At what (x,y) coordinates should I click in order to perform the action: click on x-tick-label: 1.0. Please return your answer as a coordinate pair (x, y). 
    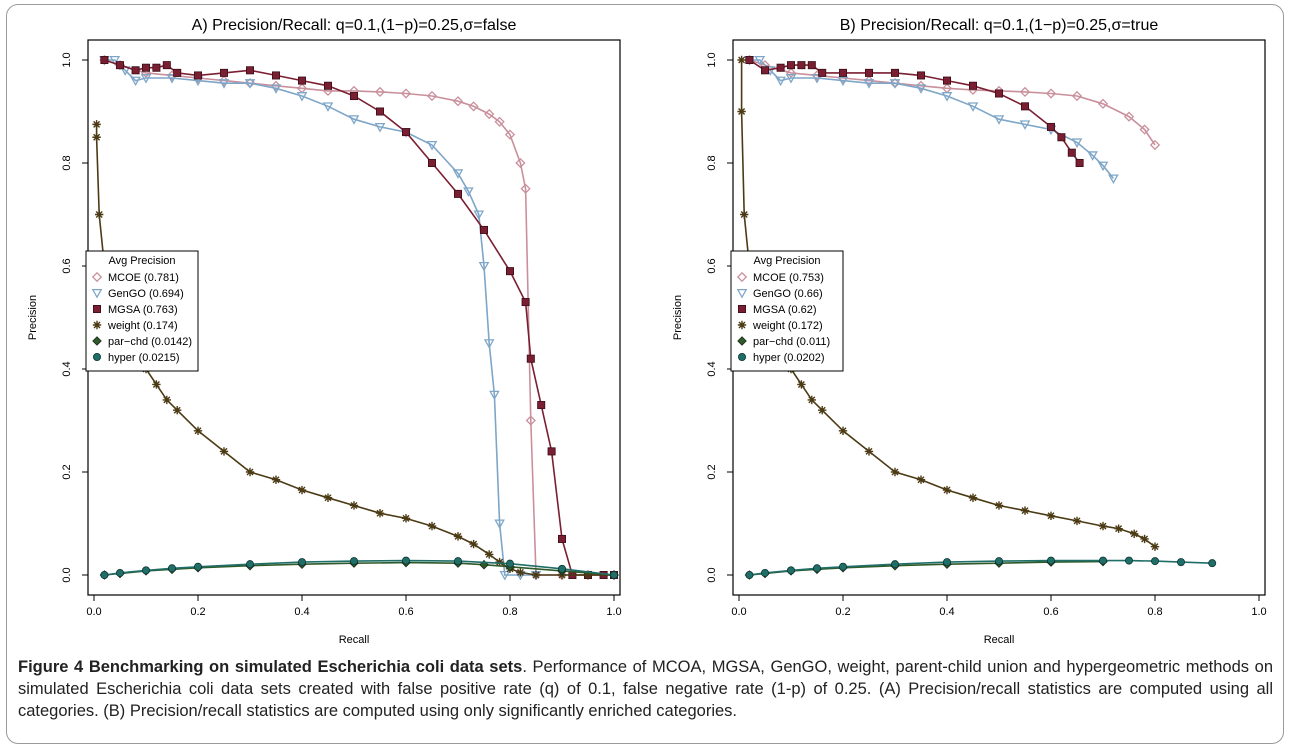
    Looking at the image, I should click on (1258, 612).